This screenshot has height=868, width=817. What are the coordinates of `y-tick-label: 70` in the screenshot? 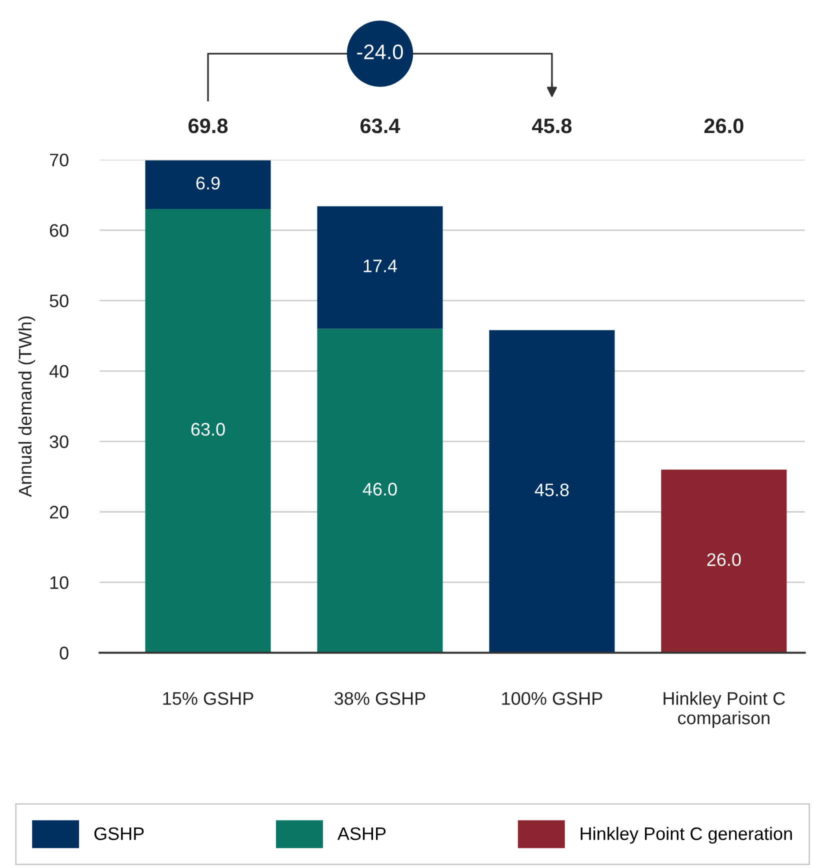 It's located at (59, 160).